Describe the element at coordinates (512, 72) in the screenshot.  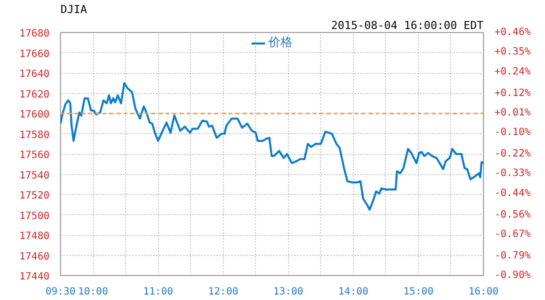
I see `y2-tick-label: +0.24%` at that location.